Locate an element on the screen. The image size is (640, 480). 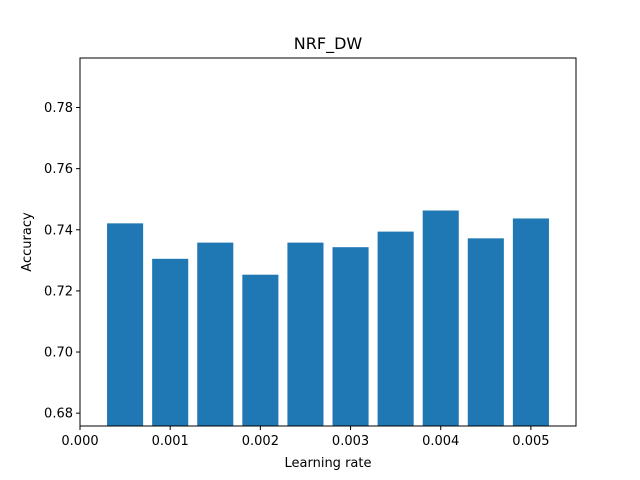
x-axis-label: Learning rate is located at coordinates (328, 463).